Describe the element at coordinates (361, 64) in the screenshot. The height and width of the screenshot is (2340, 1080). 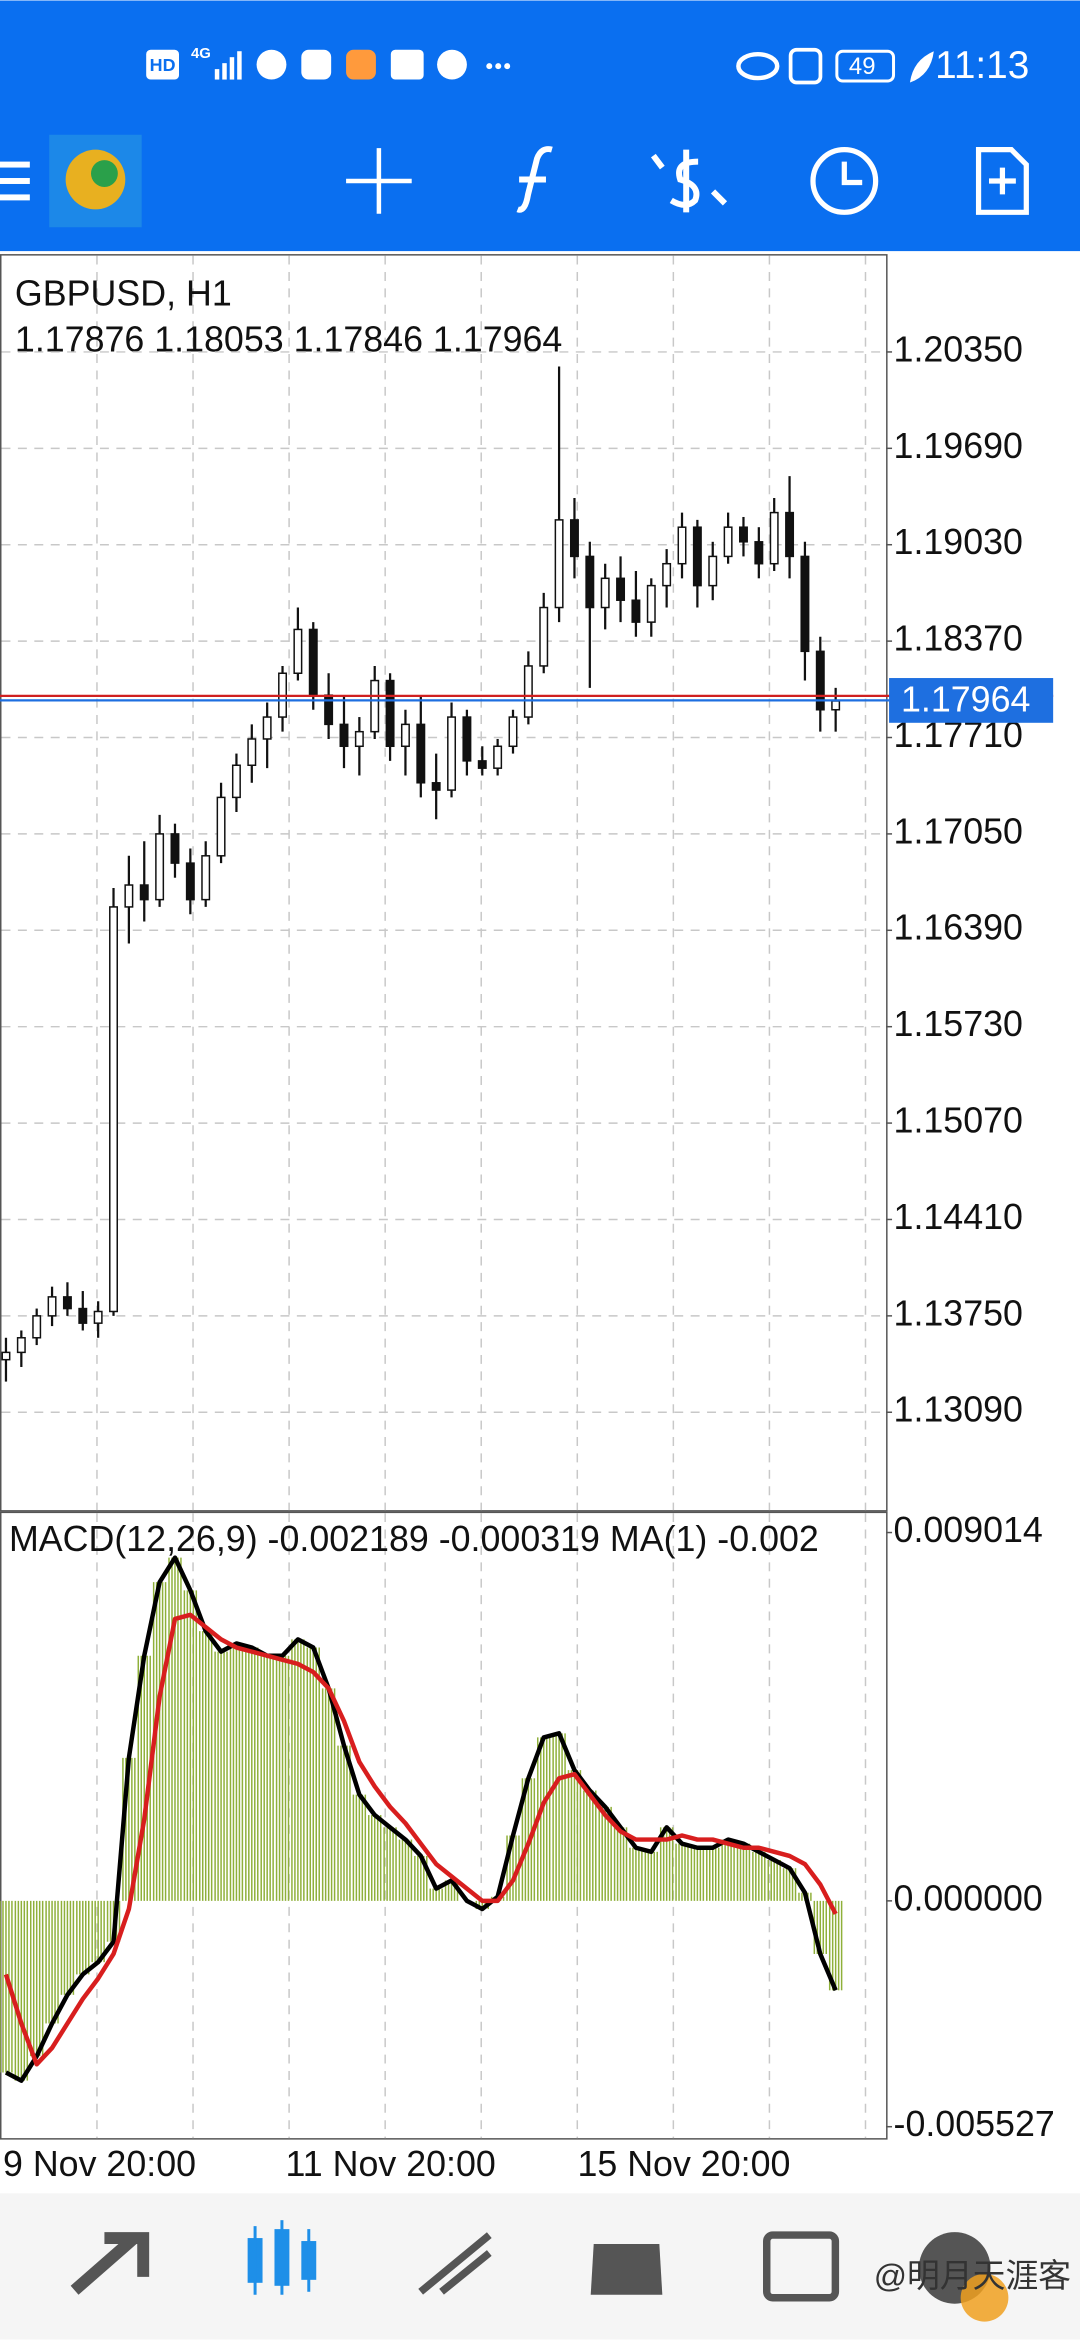
I see `video-icon` at that location.